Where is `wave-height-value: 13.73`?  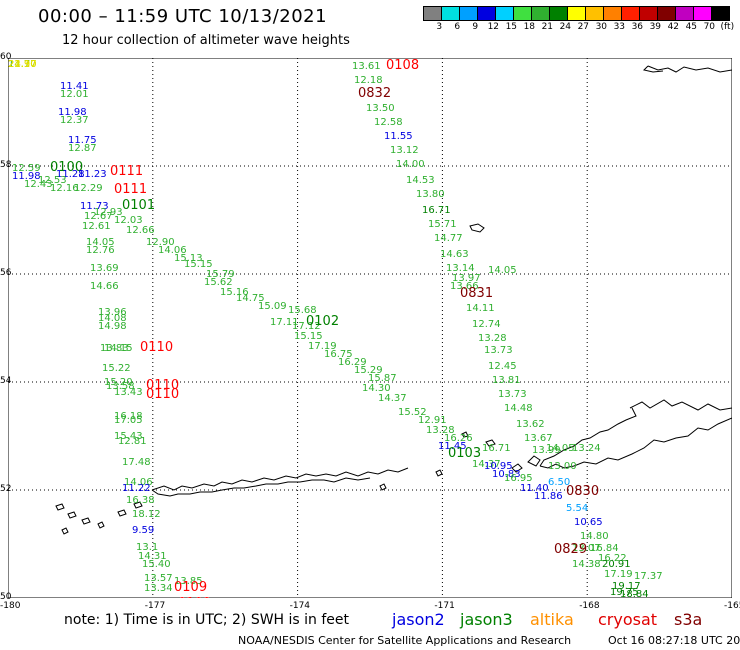 wave-height-value: 13.73 is located at coordinates (498, 350).